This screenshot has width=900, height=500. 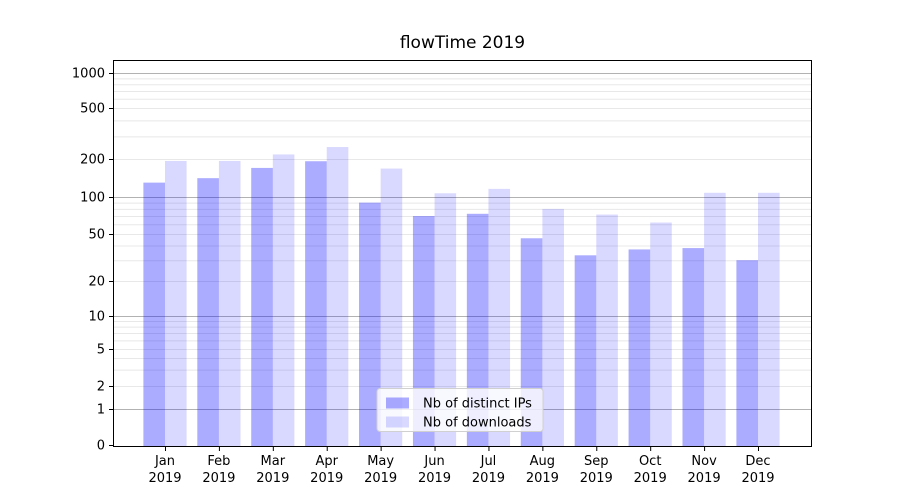 What do you see at coordinates (101, 410) in the screenshot?
I see `y-axis-tick-label: 1` at bounding box center [101, 410].